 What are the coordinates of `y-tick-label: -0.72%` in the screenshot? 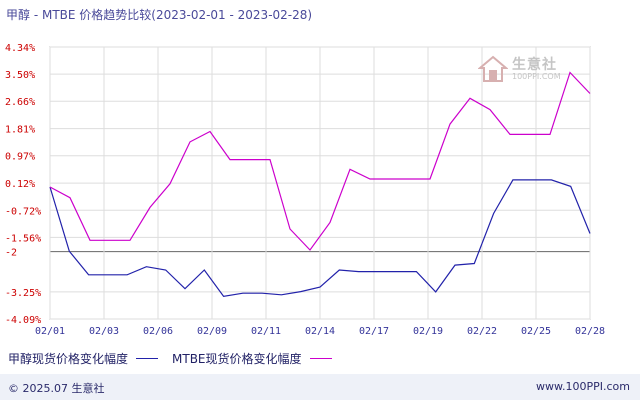 It's located at (23, 211).